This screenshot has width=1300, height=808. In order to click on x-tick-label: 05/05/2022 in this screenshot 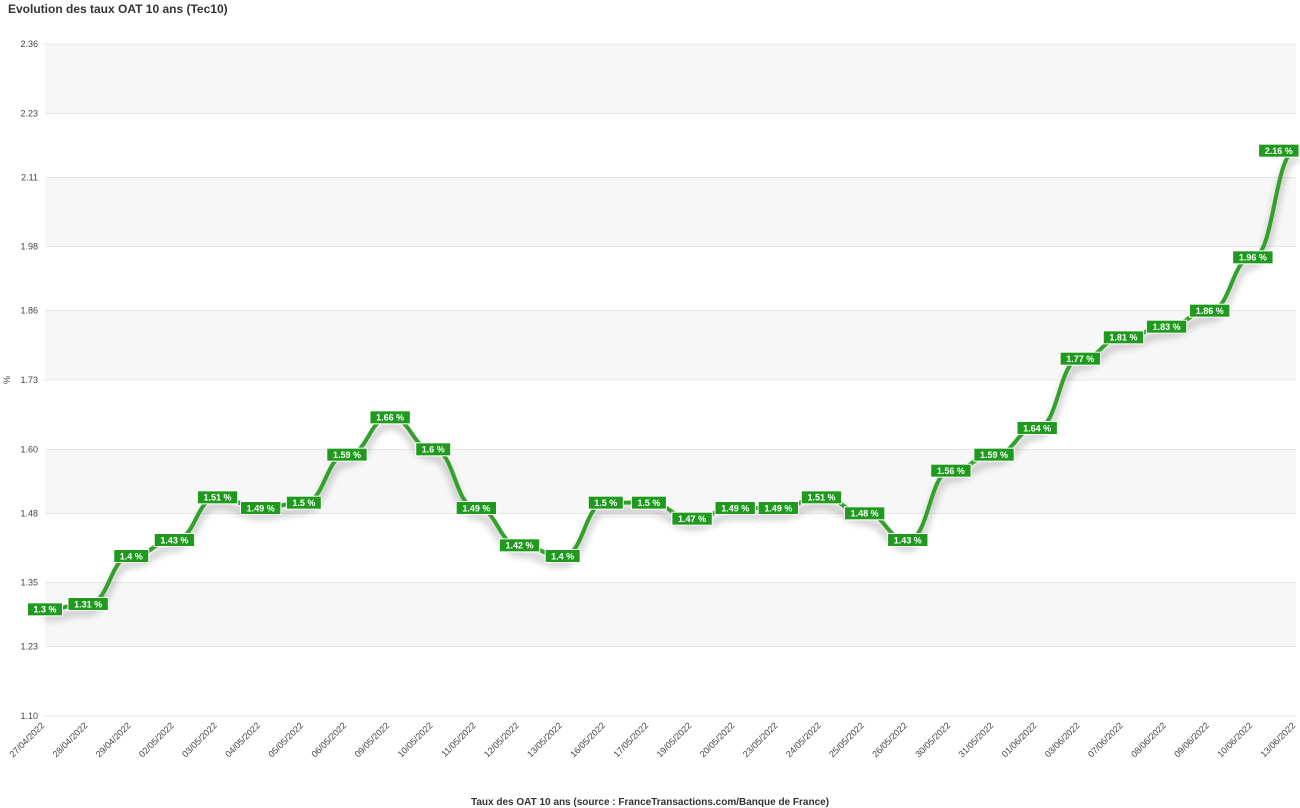, I will do `click(285, 739)`.